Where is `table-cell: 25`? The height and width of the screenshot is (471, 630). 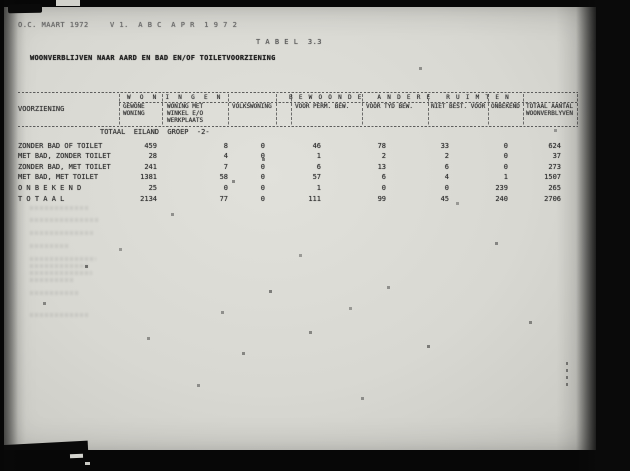 table-cell: 25 is located at coordinates (152, 188).